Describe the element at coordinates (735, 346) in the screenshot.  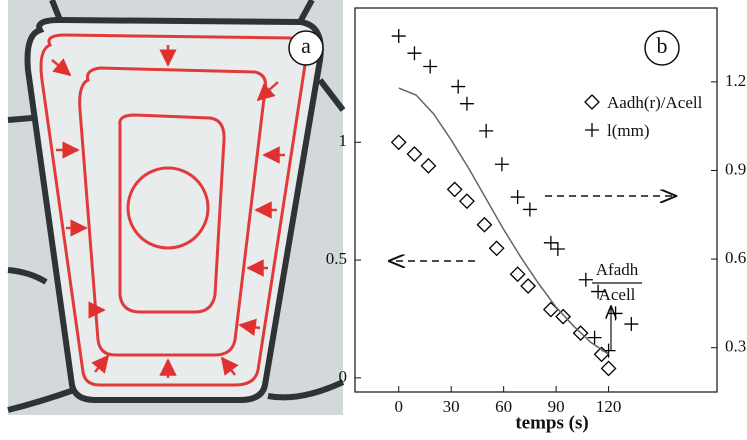
I see `y2-tick-label: 0.3` at that location.